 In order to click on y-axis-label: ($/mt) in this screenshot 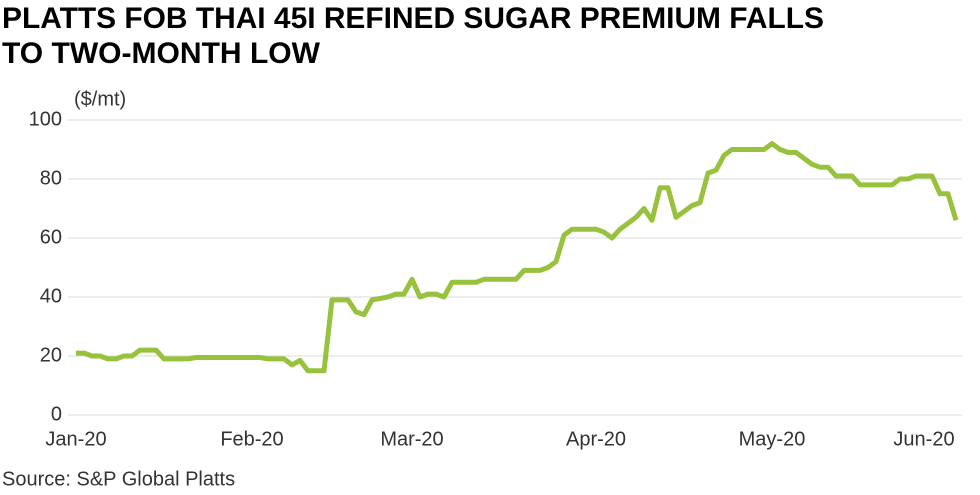, I will do `click(100, 99)`.